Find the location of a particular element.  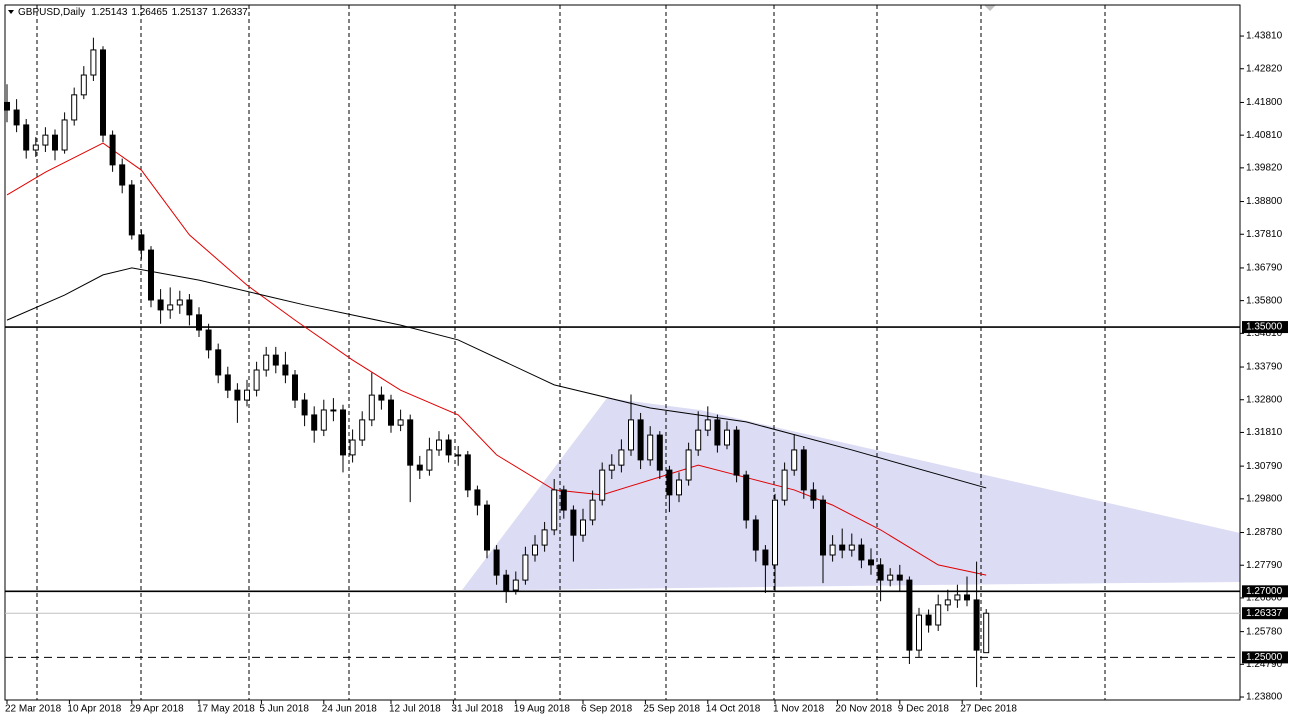

y-tick-label: 1.24790 is located at coordinates (1264, 664).